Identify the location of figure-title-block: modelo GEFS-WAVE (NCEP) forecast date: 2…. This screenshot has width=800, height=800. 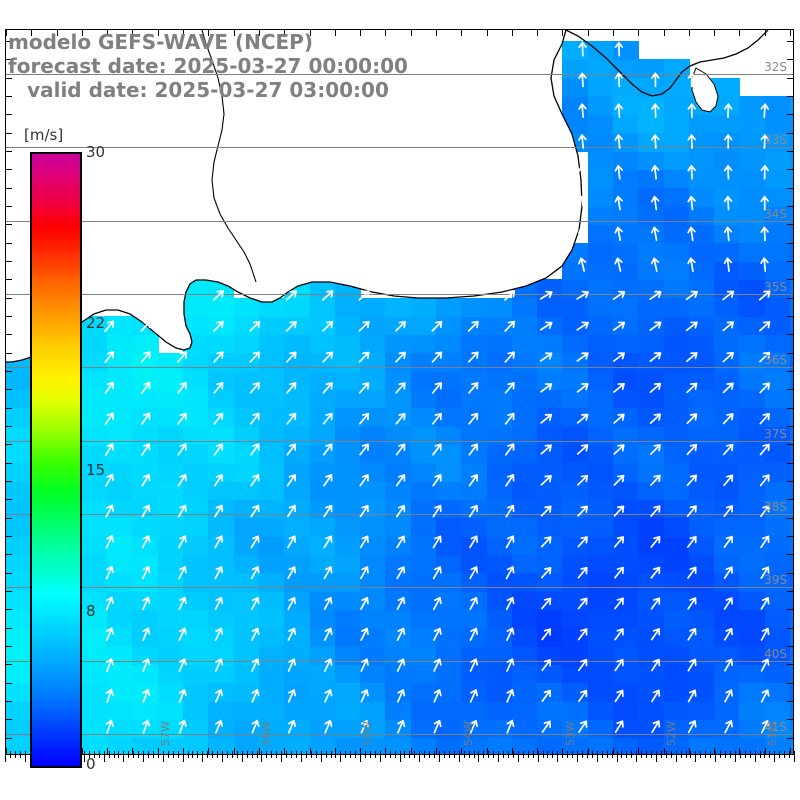
(208, 66).